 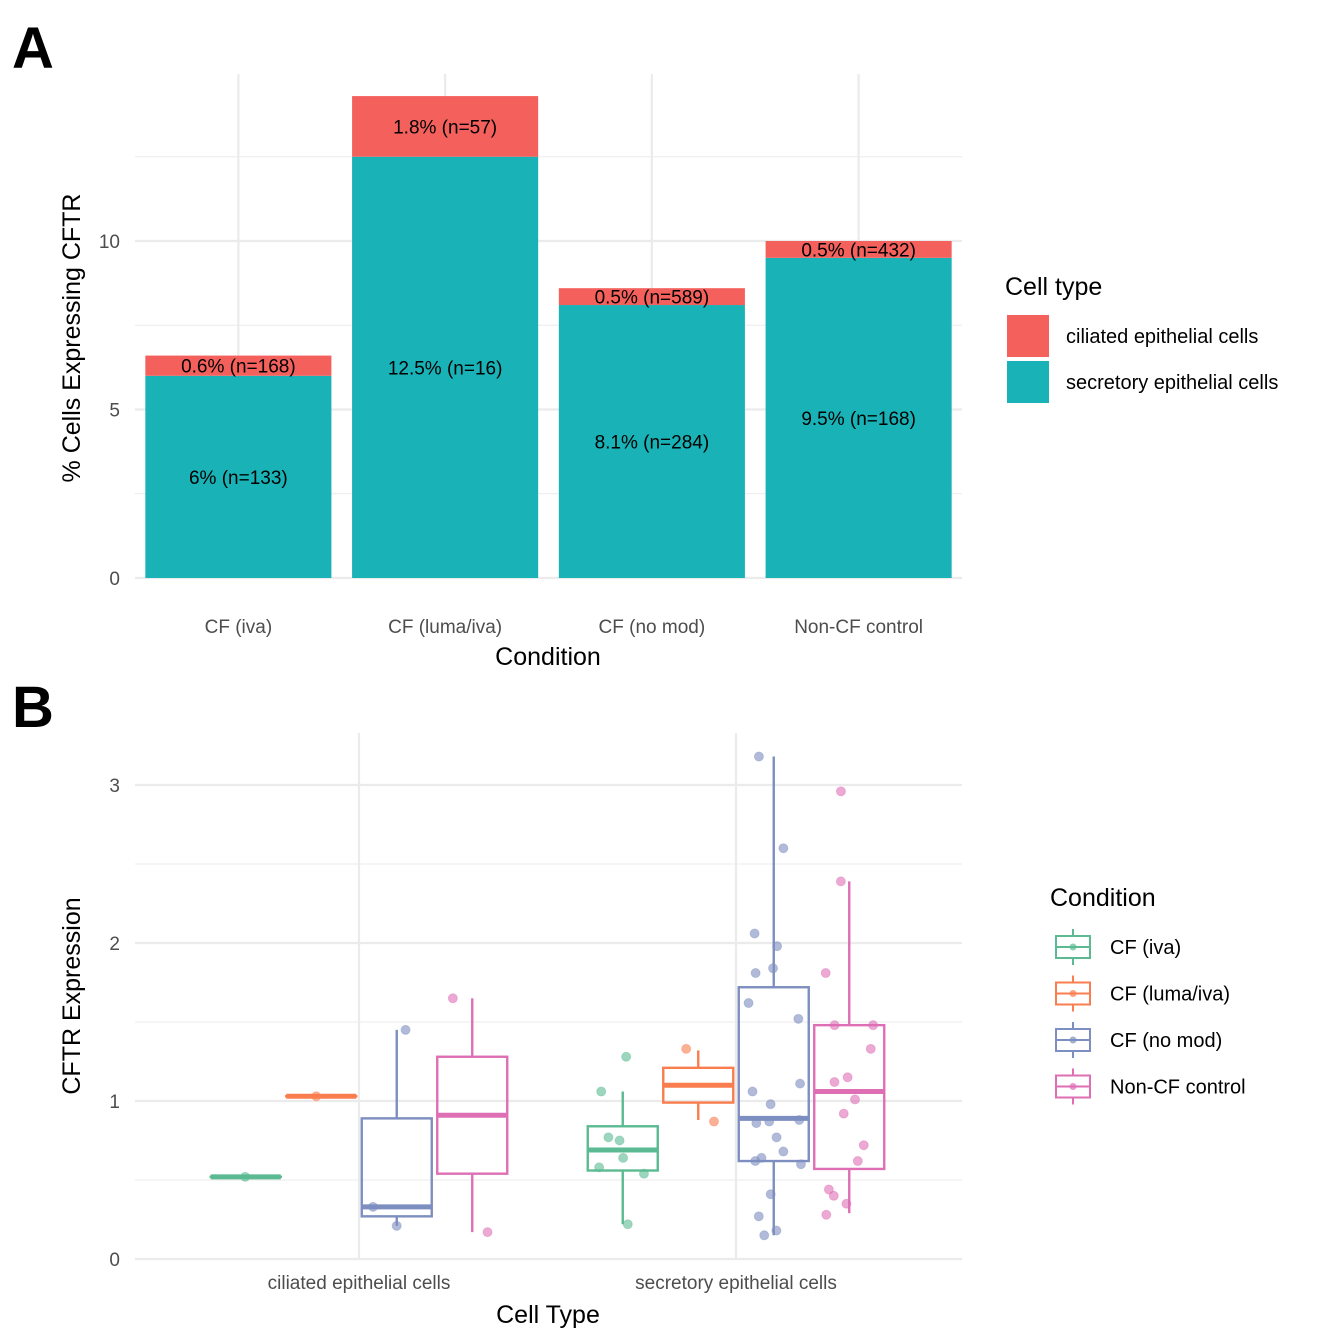 What do you see at coordinates (33, 48) in the screenshot?
I see `panel-a-letter: A` at bounding box center [33, 48].